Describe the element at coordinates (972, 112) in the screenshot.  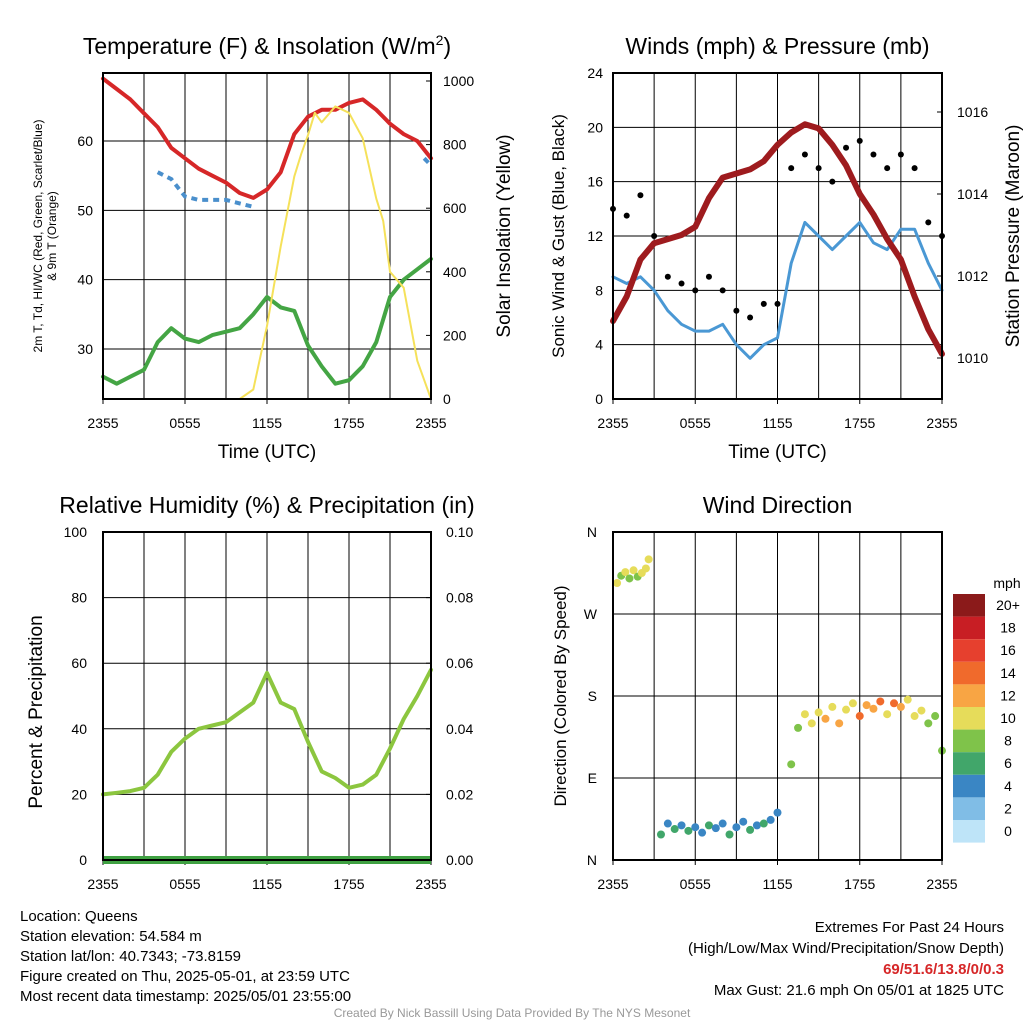
I see `y-tick-label-right: 1016` at that location.